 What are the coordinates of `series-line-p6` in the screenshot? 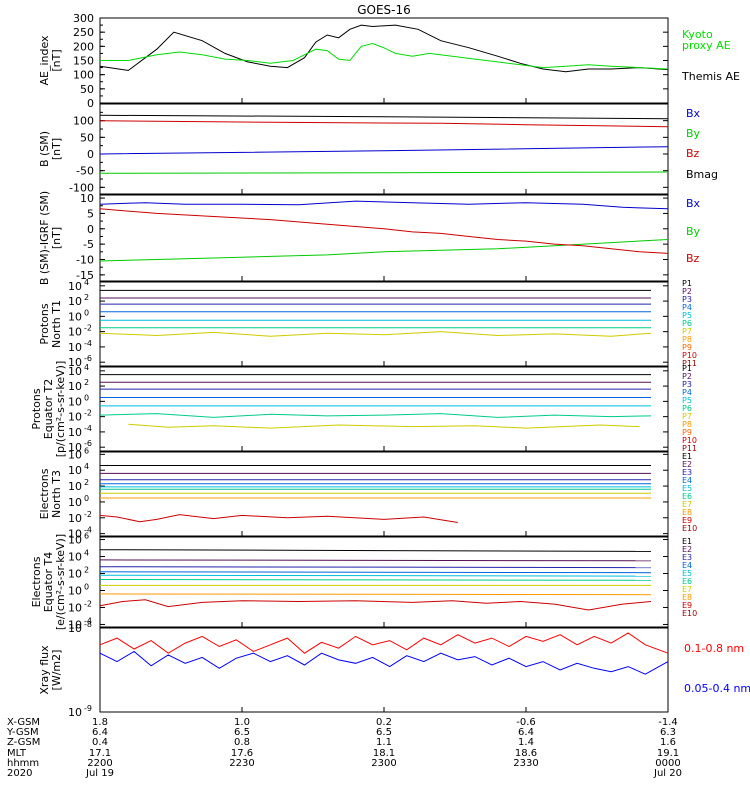 It's located at (375, 415).